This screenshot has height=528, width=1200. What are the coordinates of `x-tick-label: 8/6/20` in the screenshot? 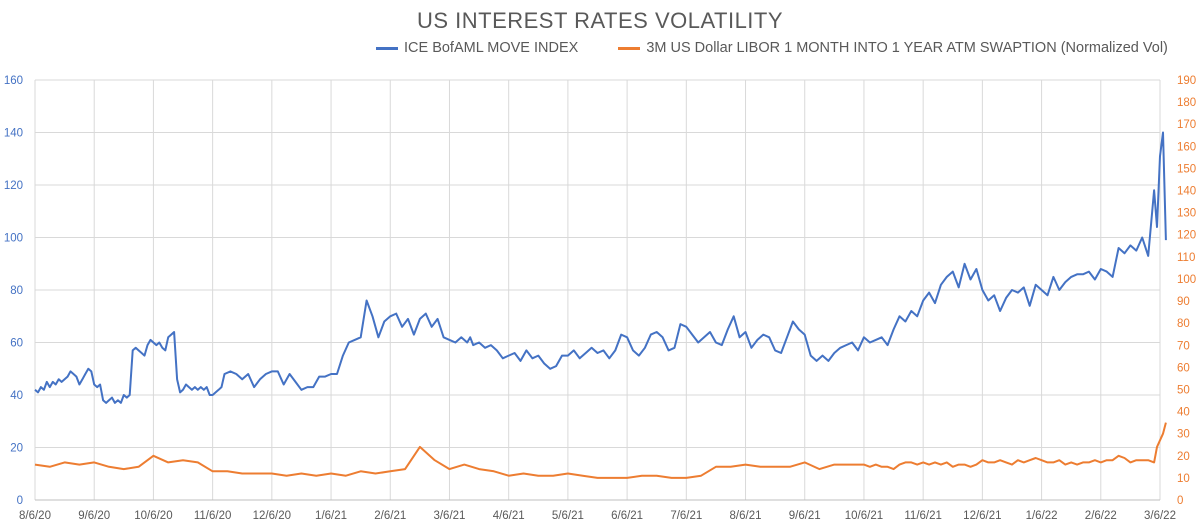 It's located at (35, 516).